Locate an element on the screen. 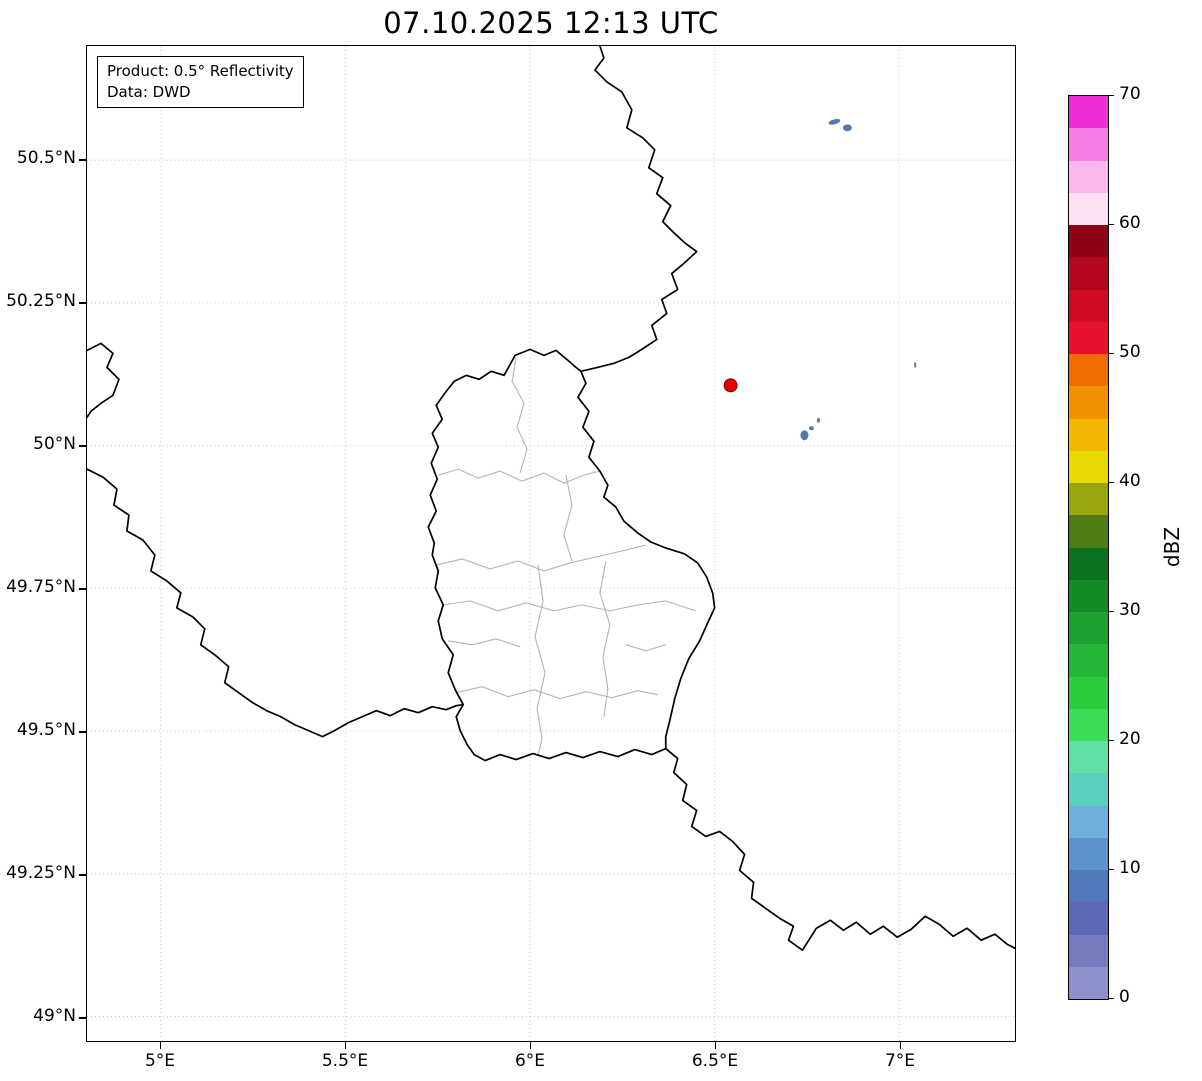 This screenshot has height=1081, width=1202. border-belgium-germany is located at coordinates (639, 209).